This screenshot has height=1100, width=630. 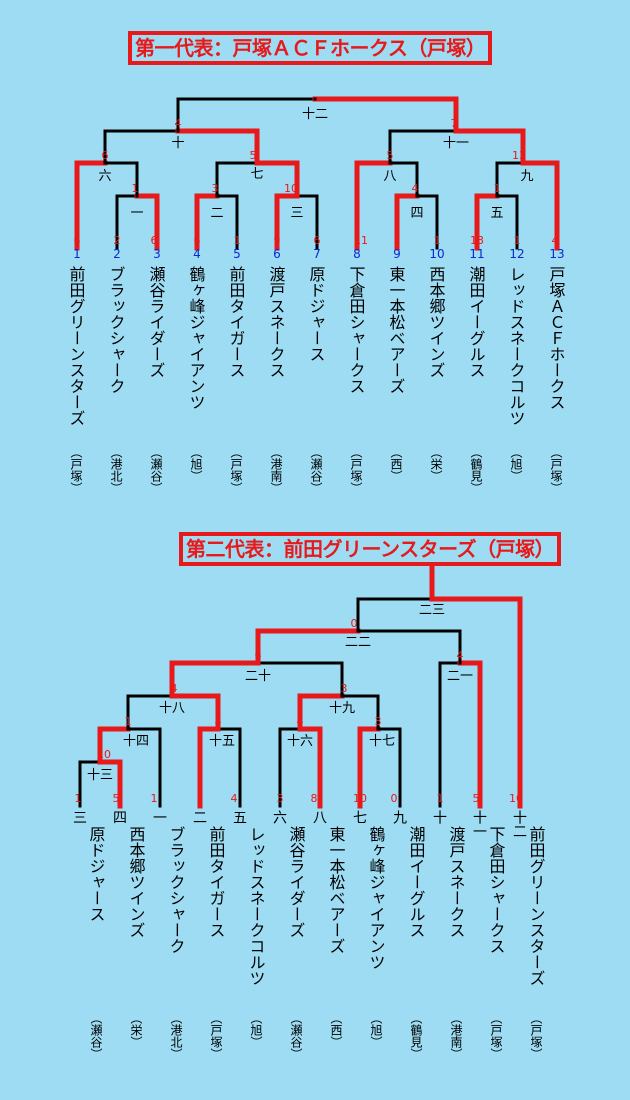 I want to click on seed-number: 6, so click(x=277, y=254).